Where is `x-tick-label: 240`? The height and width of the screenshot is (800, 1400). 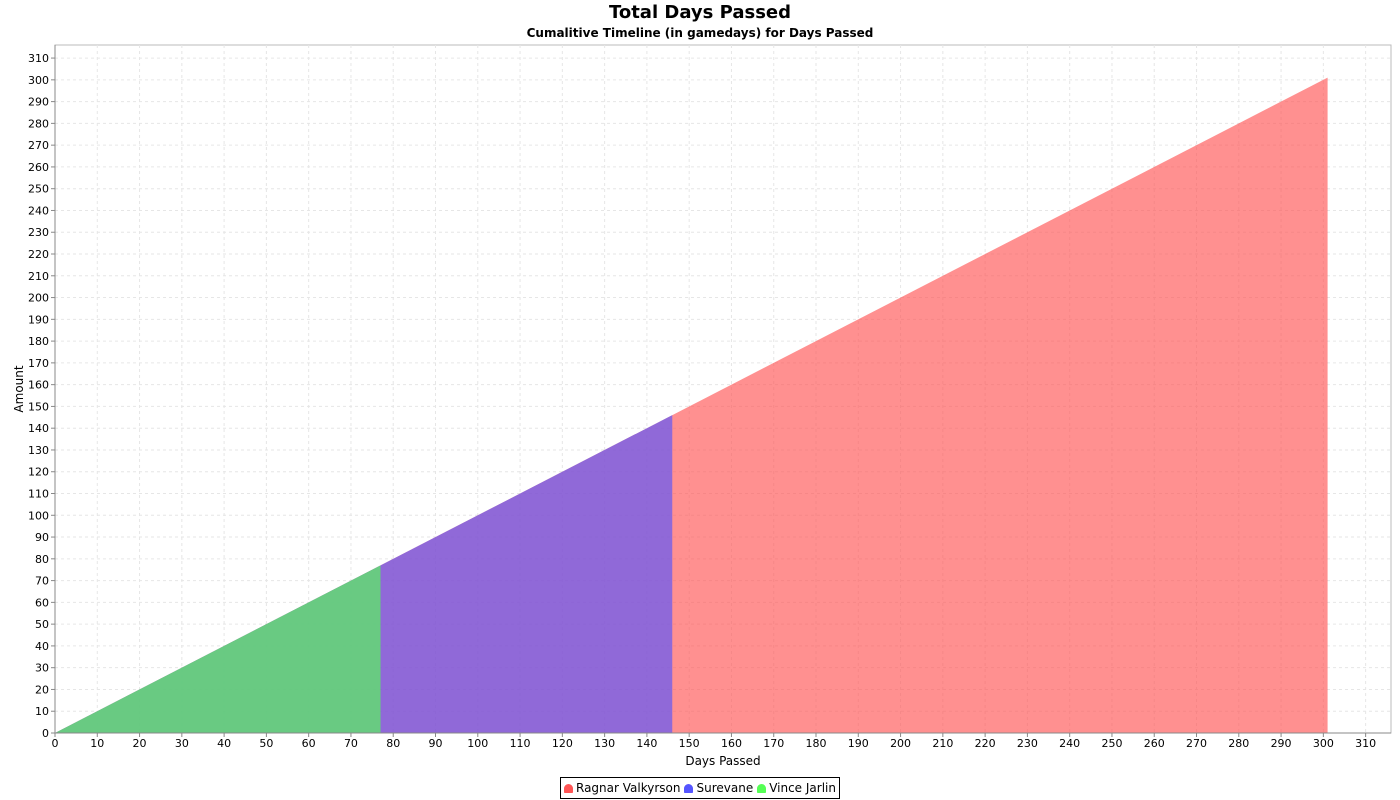 x-tick-label: 240 is located at coordinates (1069, 743).